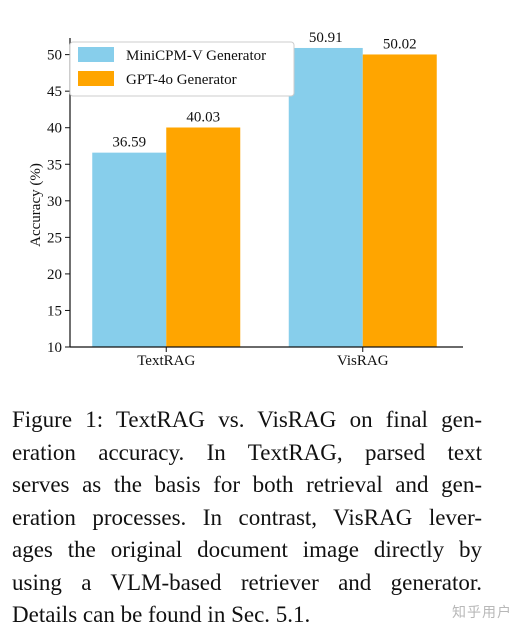  Describe the element at coordinates (54, 311) in the screenshot. I see `y-tick-label: 15` at that location.